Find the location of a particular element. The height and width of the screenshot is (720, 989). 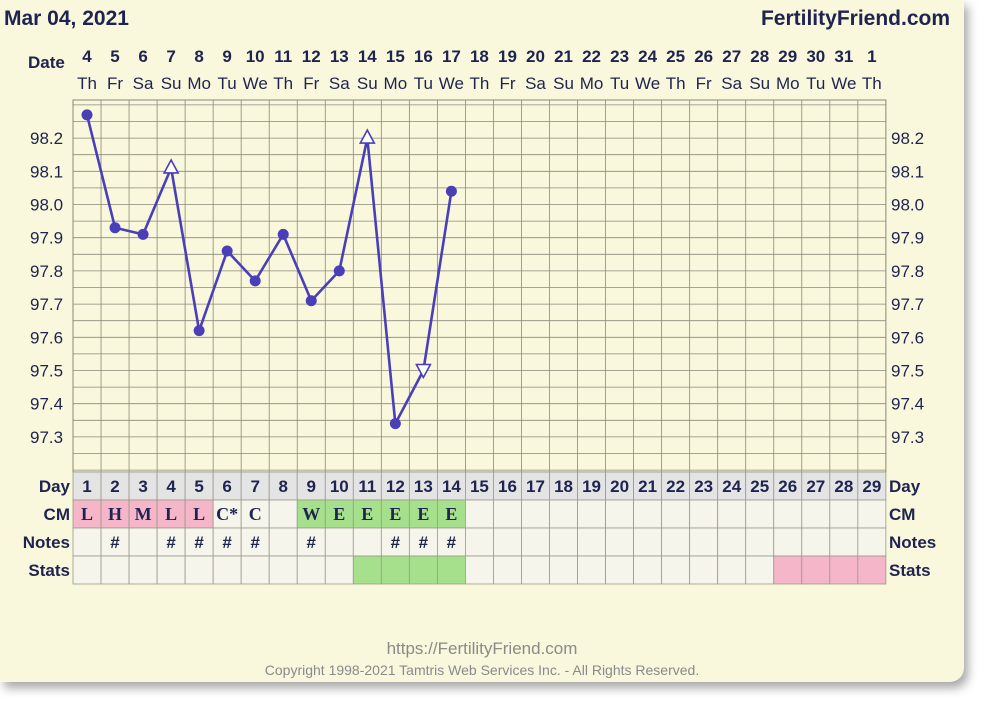

date-label: 21 is located at coordinates (563, 56).